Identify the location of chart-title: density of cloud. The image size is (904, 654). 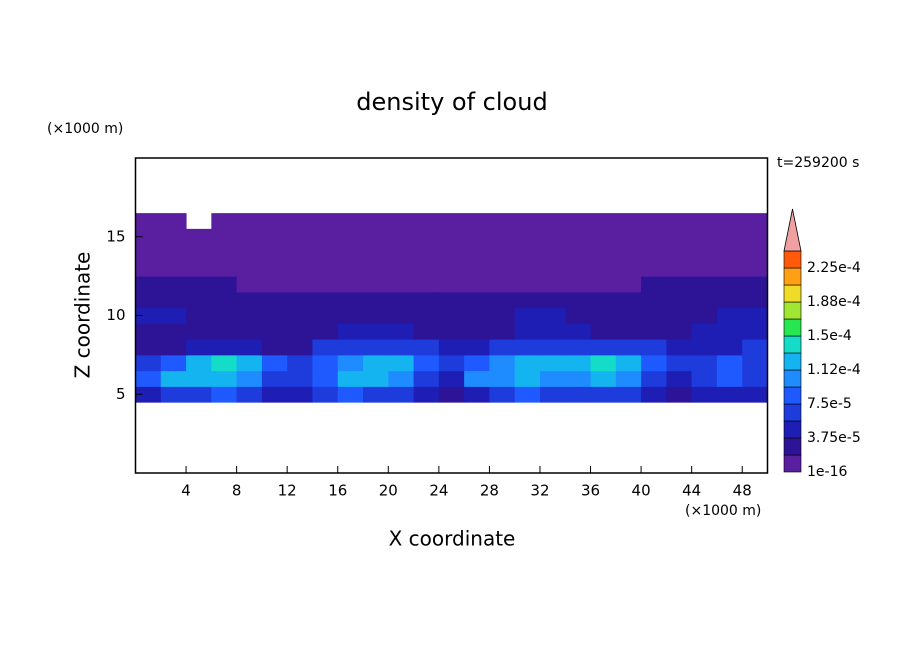
(451, 102).